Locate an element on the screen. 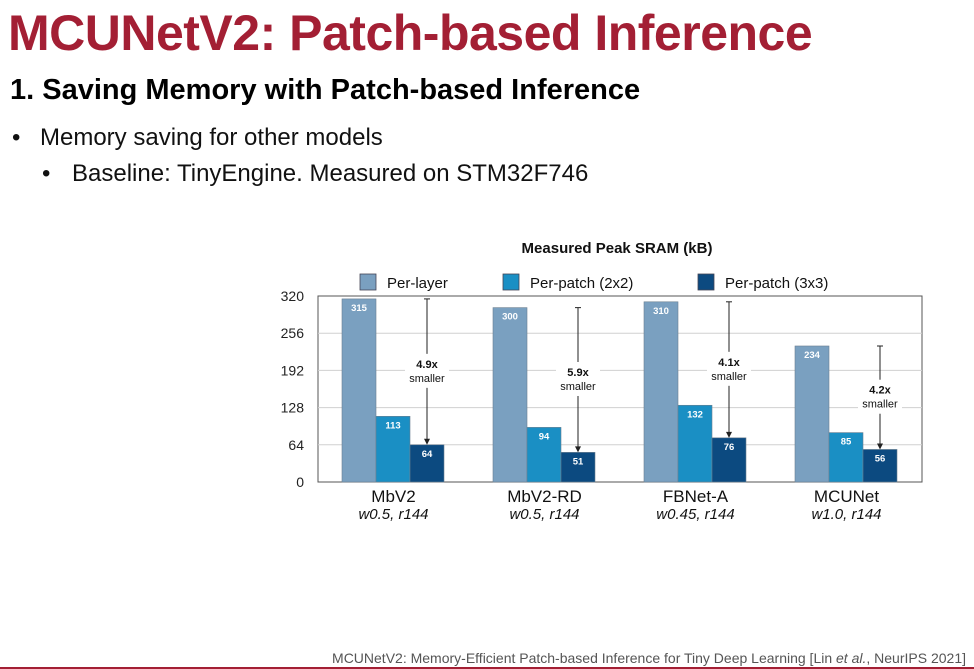 This screenshot has height=669, width=974. x-tick-label: MbV2-RD is located at coordinates (544, 496).